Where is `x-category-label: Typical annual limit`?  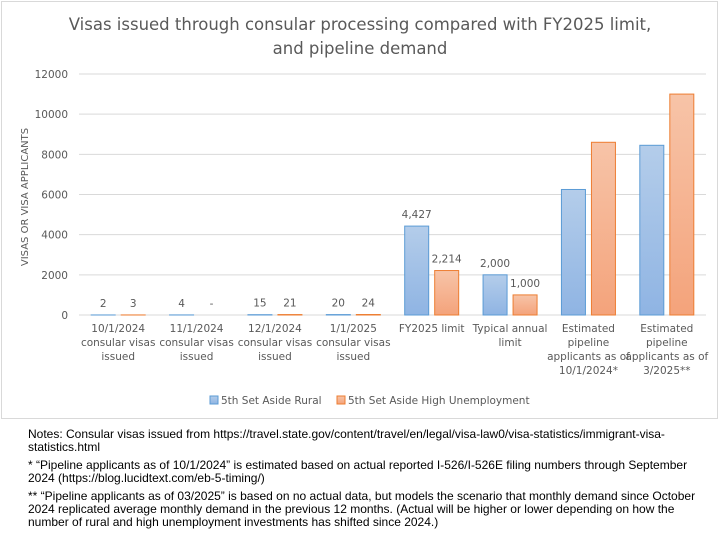
x-category-label: Typical annual limit is located at coordinates (510, 336).